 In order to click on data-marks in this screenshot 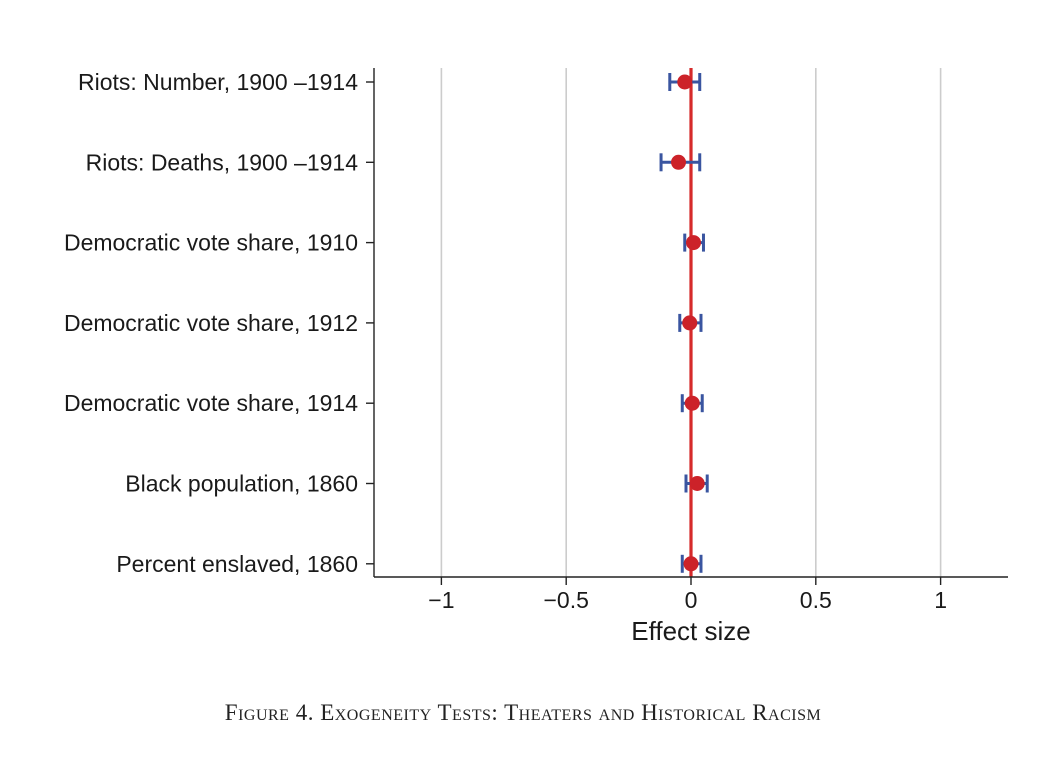, I will do `click(684, 323)`.